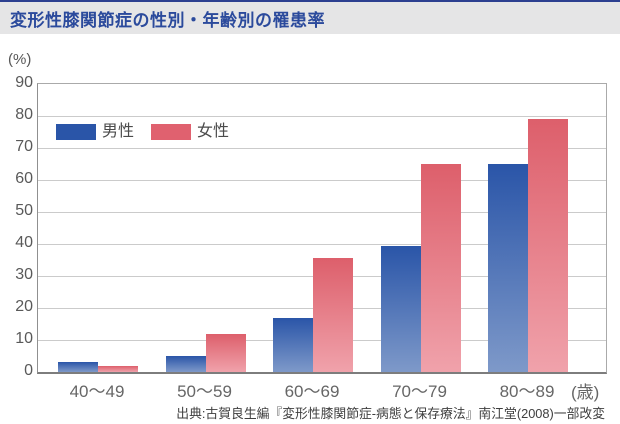  I want to click on x-axis-label-60-69: 60〜69, so click(312, 391).